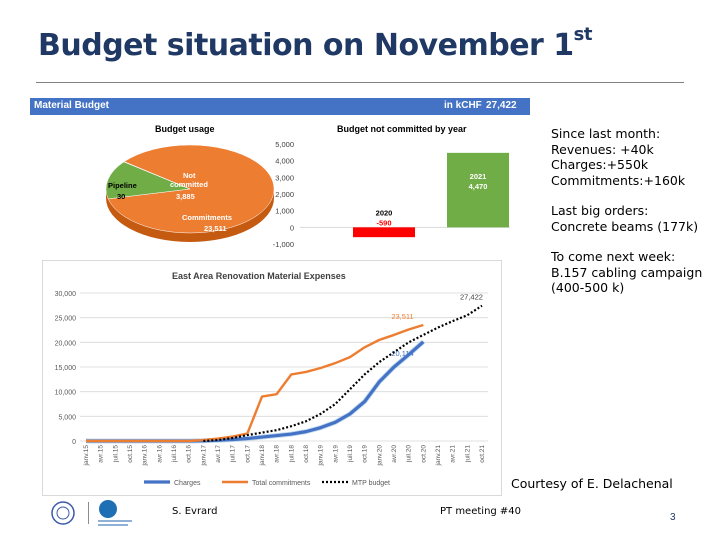  What do you see at coordinates (185, 129) in the screenshot?
I see `pie-title: Budget usage` at bounding box center [185, 129].